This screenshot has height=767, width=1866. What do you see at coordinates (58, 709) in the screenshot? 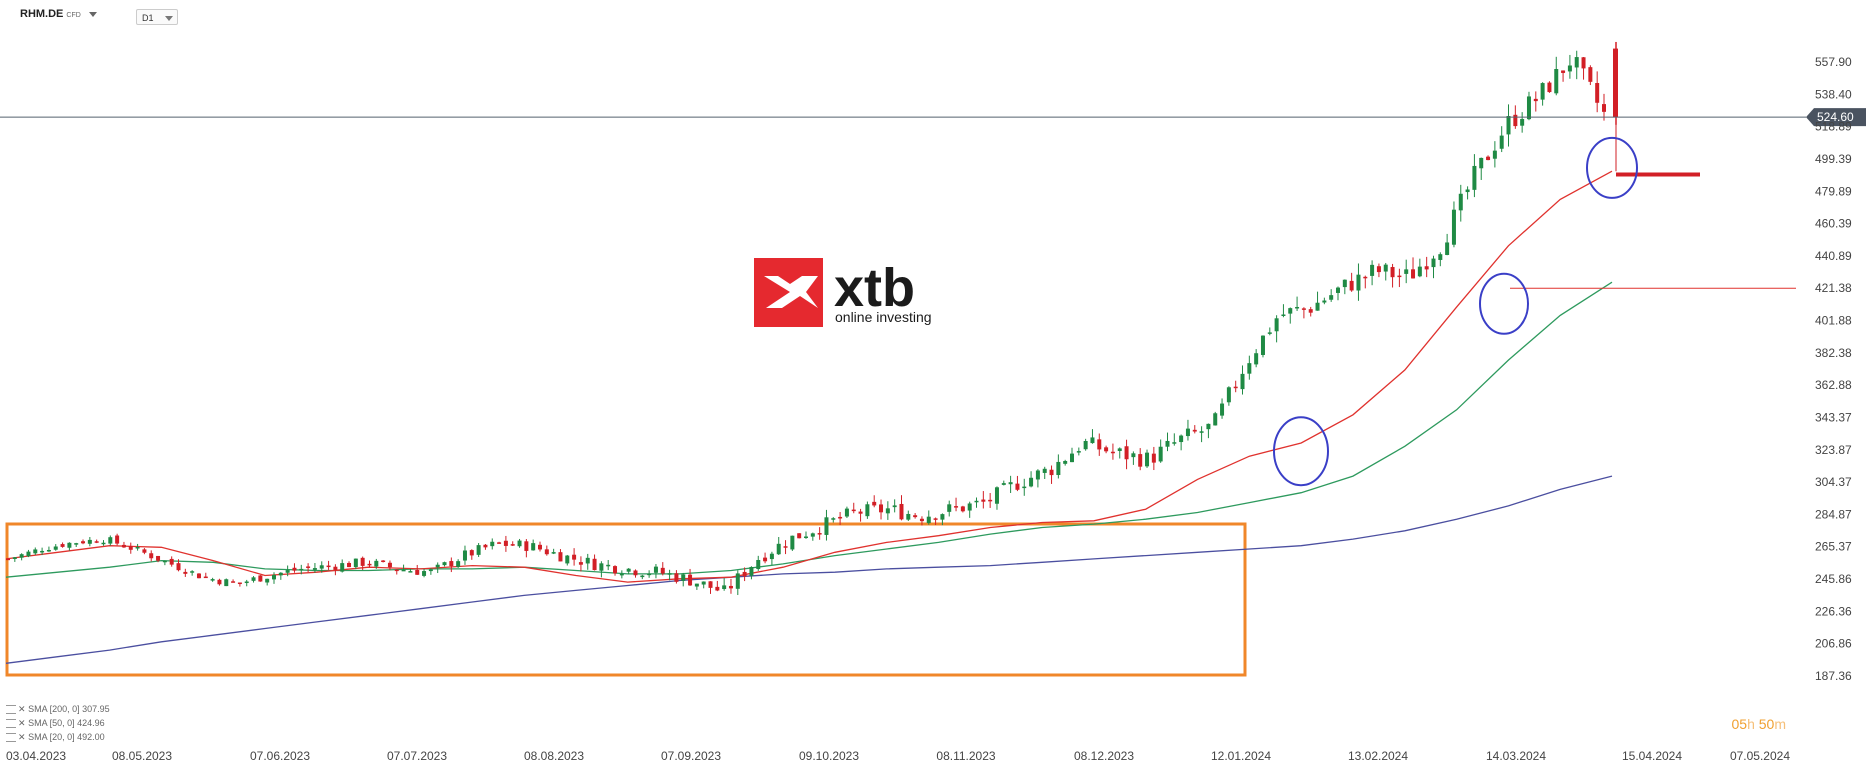
I see `indicator-sma200: ✕ SMA [200, 0] 307.95` at bounding box center [58, 709].